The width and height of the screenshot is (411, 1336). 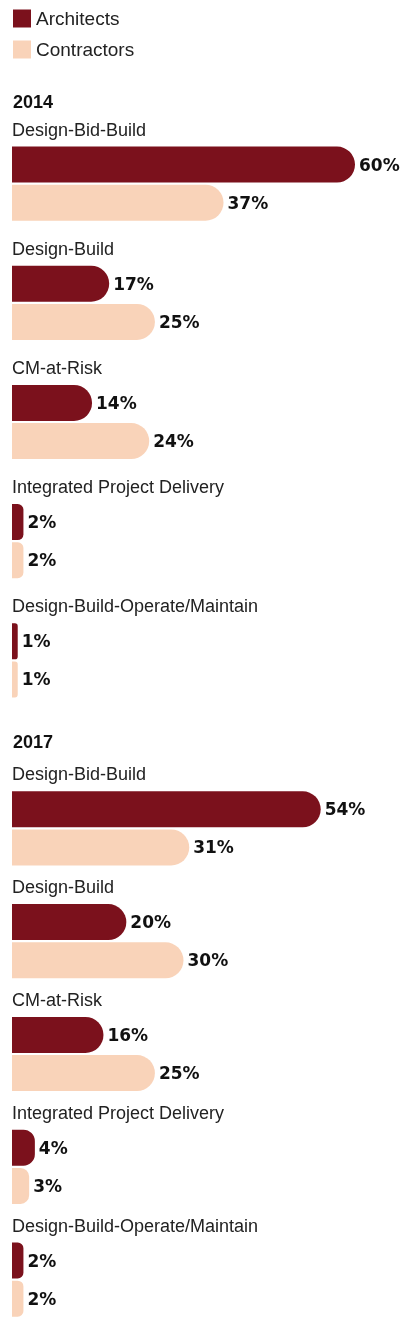 I want to click on data-label: 54%, so click(x=345, y=809).